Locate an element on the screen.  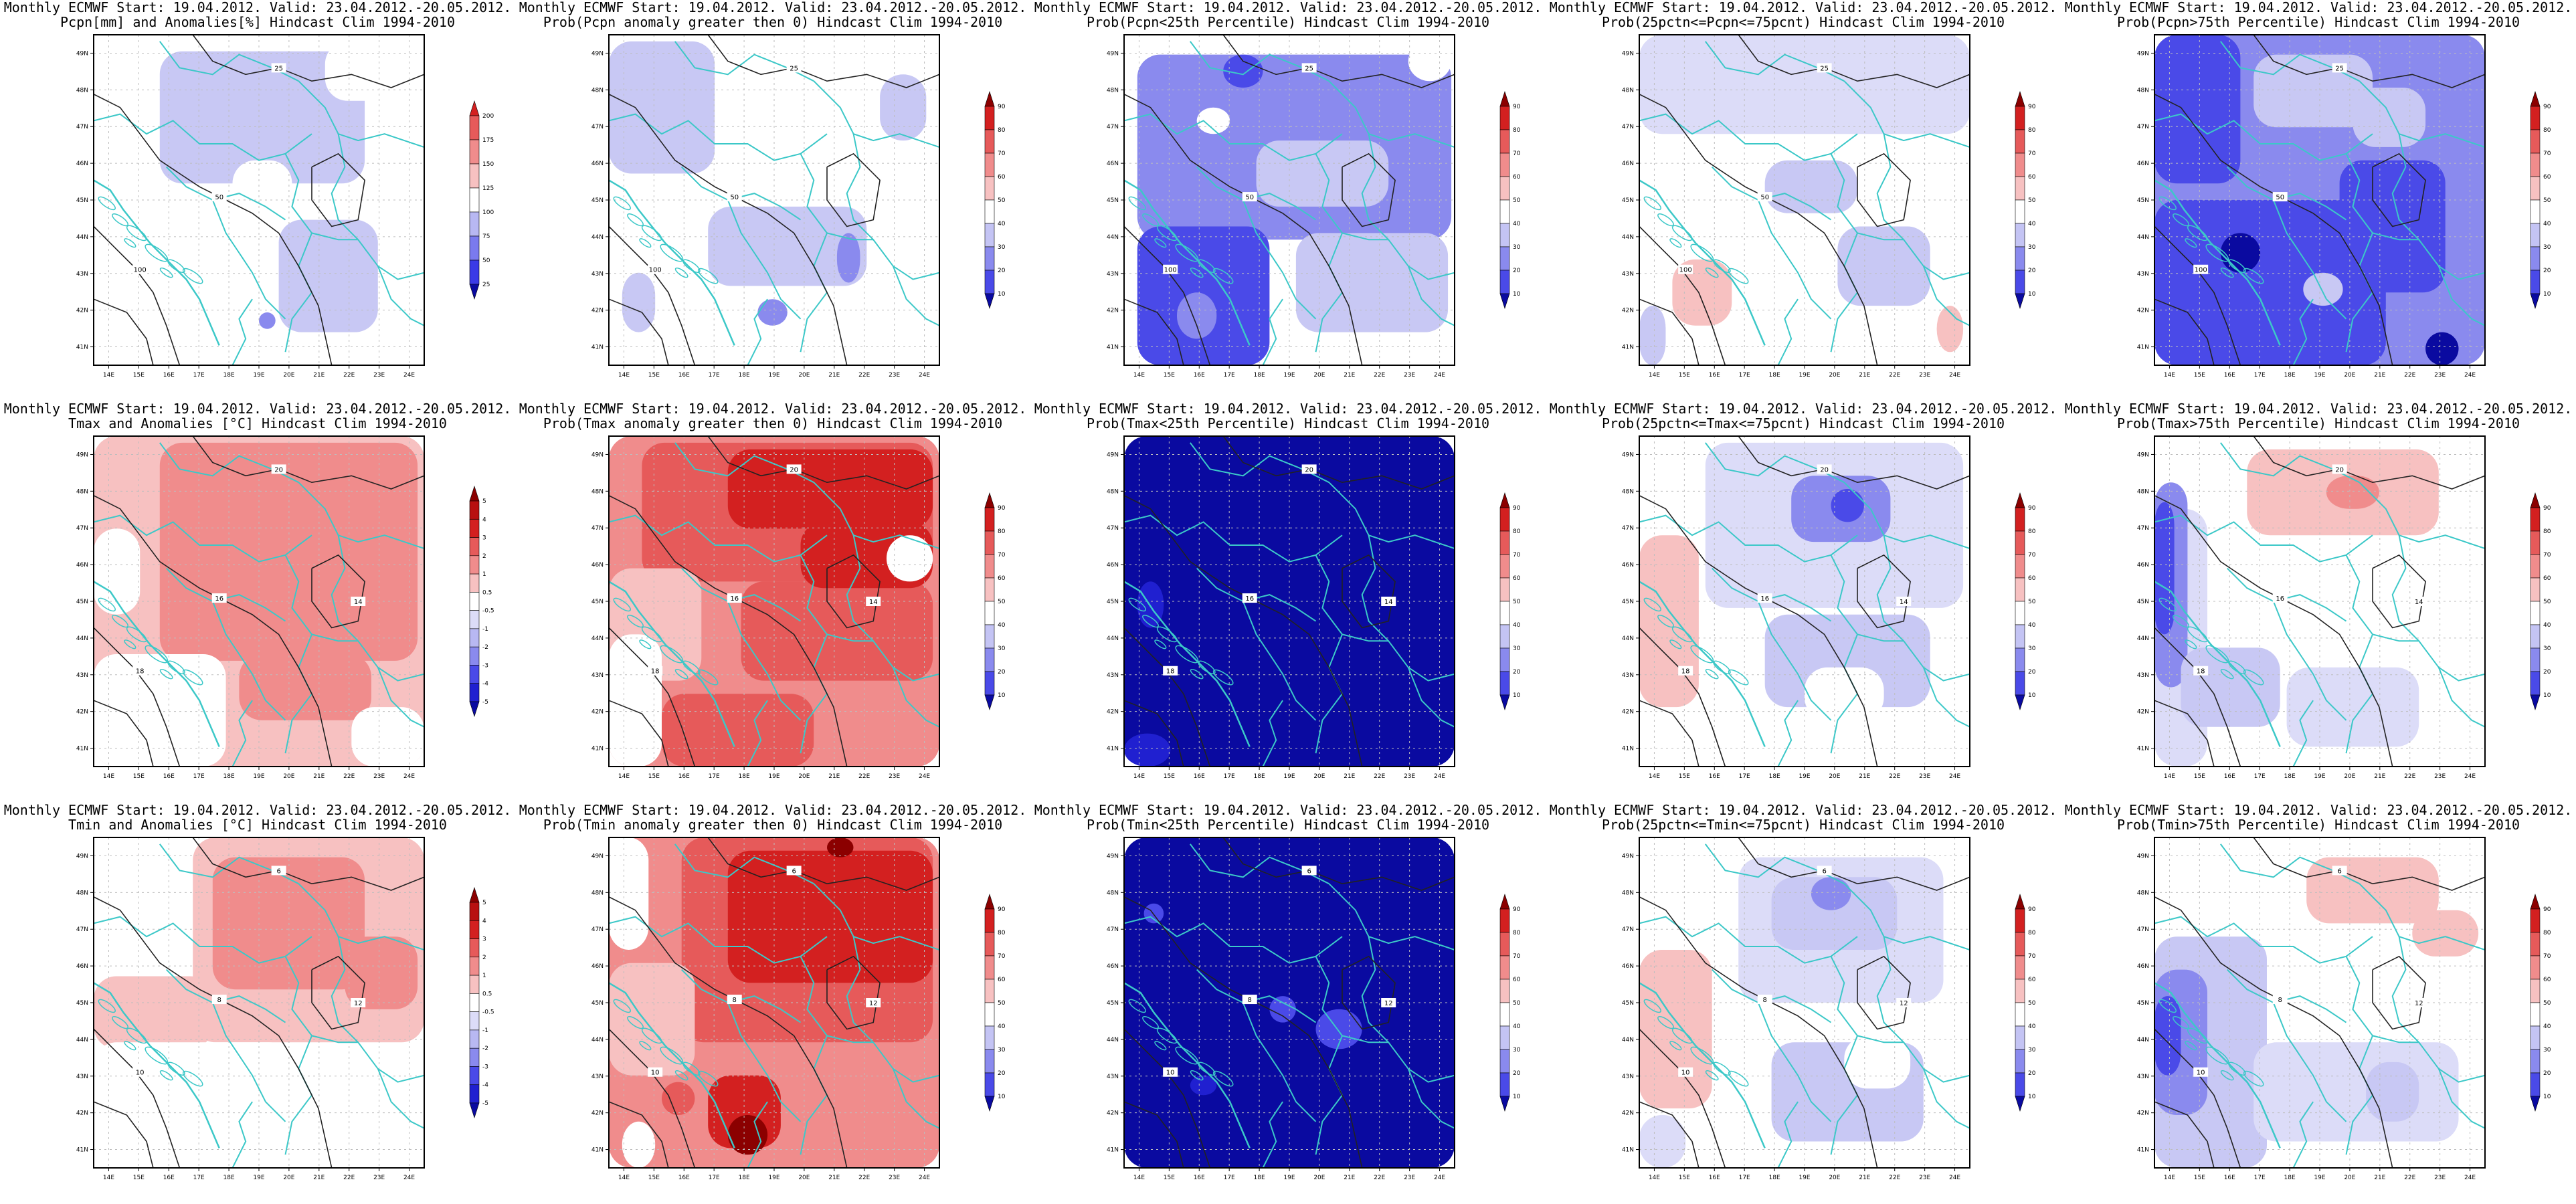
lon-label: 19E is located at coordinates (1805, 375).